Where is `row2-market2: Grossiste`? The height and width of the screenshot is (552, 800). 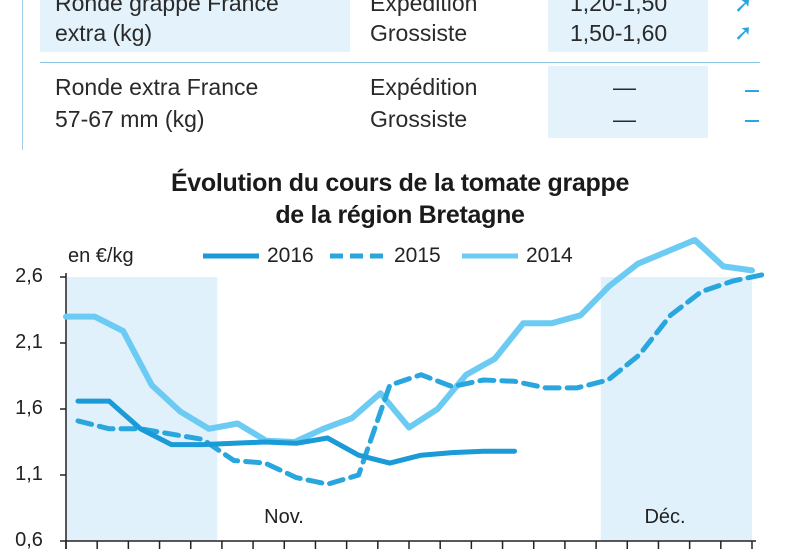 row2-market2: Grossiste is located at coordinates (419, 119).